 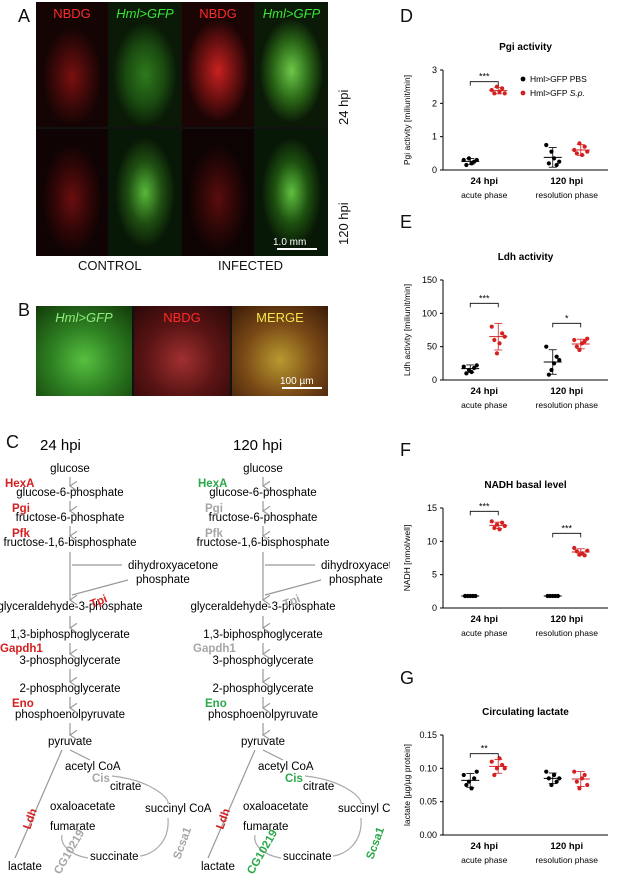 I want to click on image-b-nbdg: NBDG, so click(x=182, y=351).